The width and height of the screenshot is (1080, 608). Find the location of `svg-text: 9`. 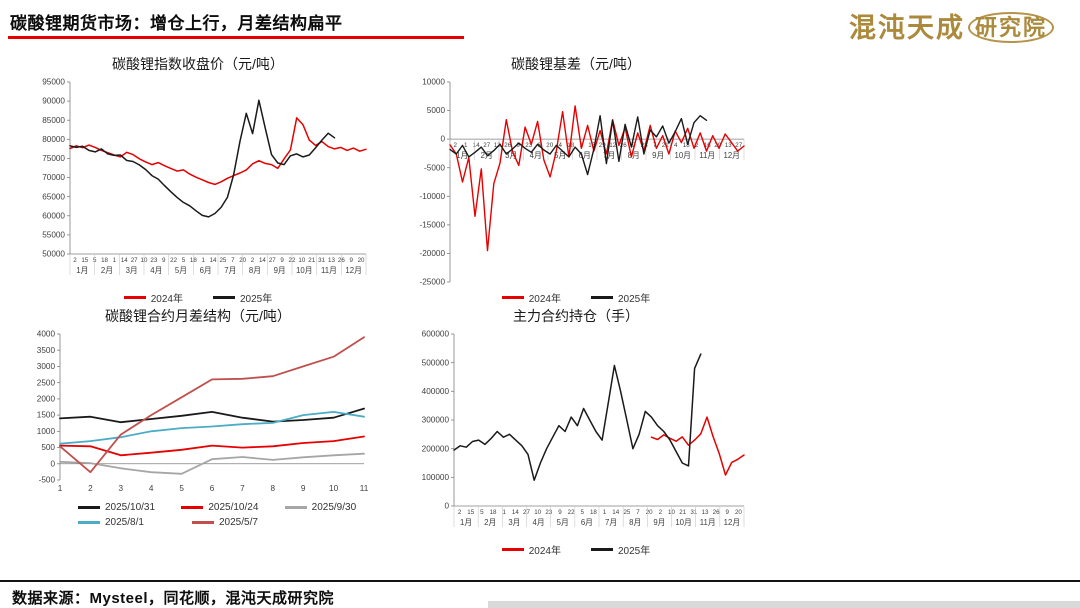

svg-text: 9 is located at coordinates (303, 488).